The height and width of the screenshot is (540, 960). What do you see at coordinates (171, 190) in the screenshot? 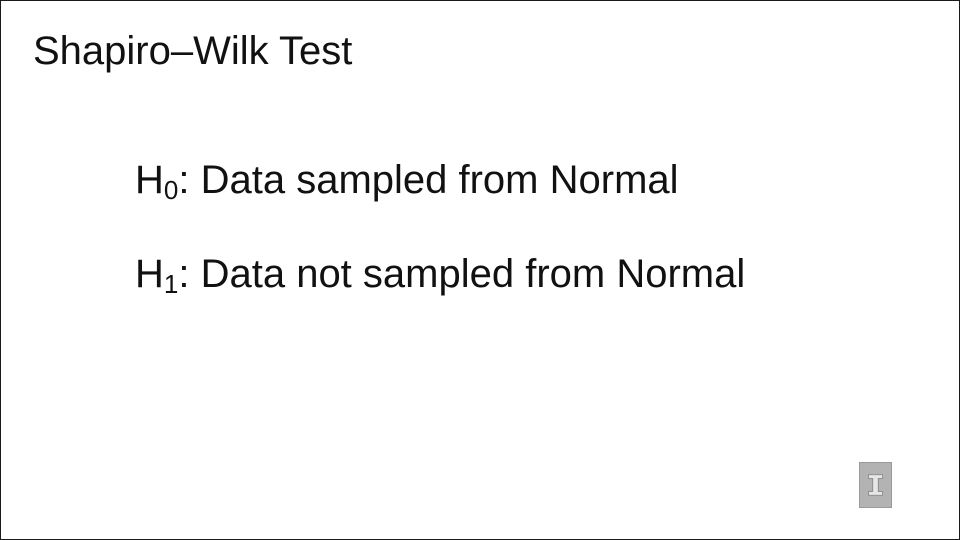
I see `hypothesis-subscript: 0` at bounding box center [171, 190].